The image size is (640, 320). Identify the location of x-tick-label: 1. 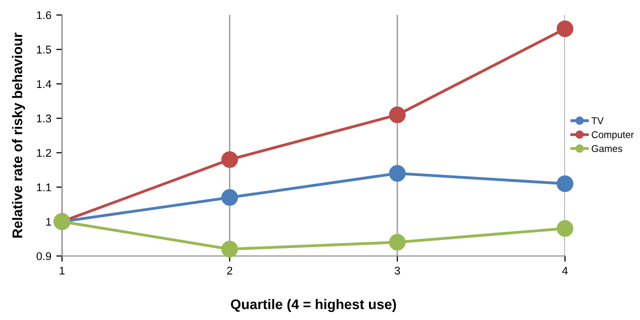
(62, 270).